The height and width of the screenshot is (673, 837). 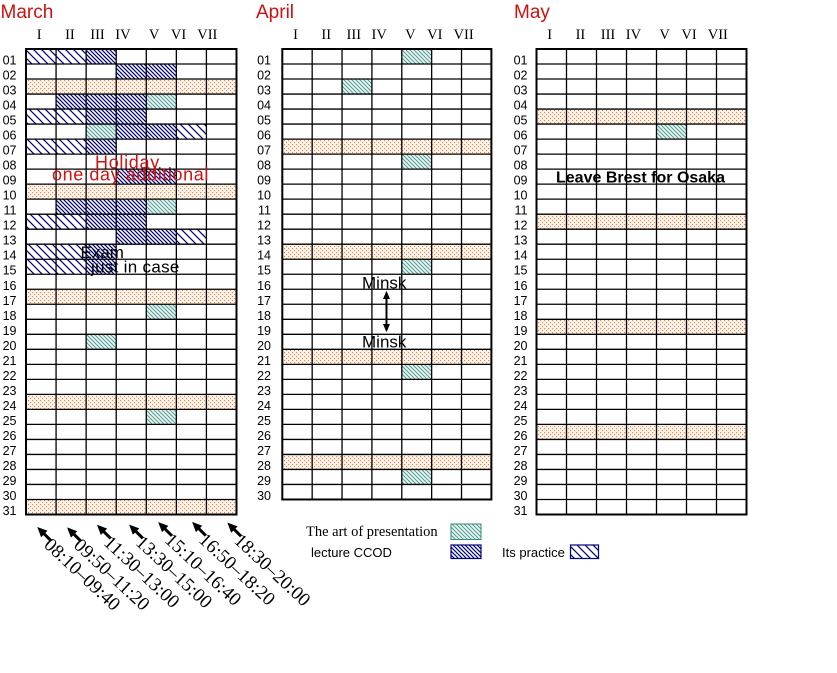 I want to click on svg-text: just in case, so click(x=135, y=267).